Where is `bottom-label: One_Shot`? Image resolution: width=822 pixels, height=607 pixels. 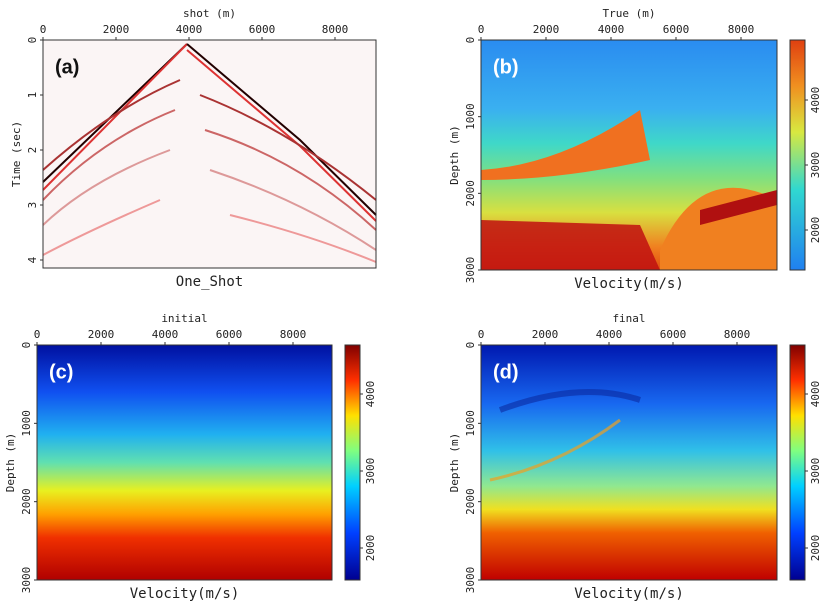
bottom-label: One_Shot is located at coordinates (209, 282).